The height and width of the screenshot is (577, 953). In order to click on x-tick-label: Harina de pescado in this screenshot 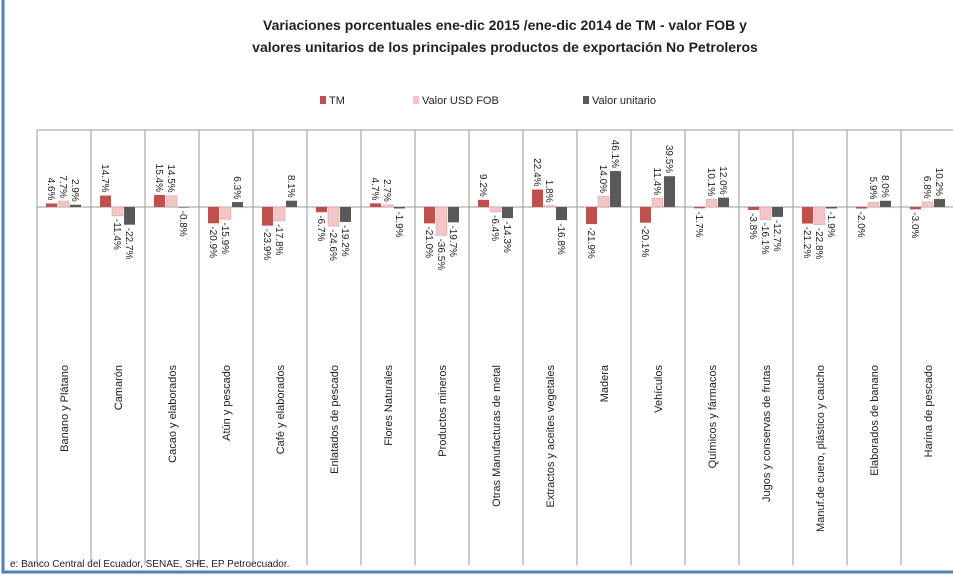, I will do `click(929, 411)`.